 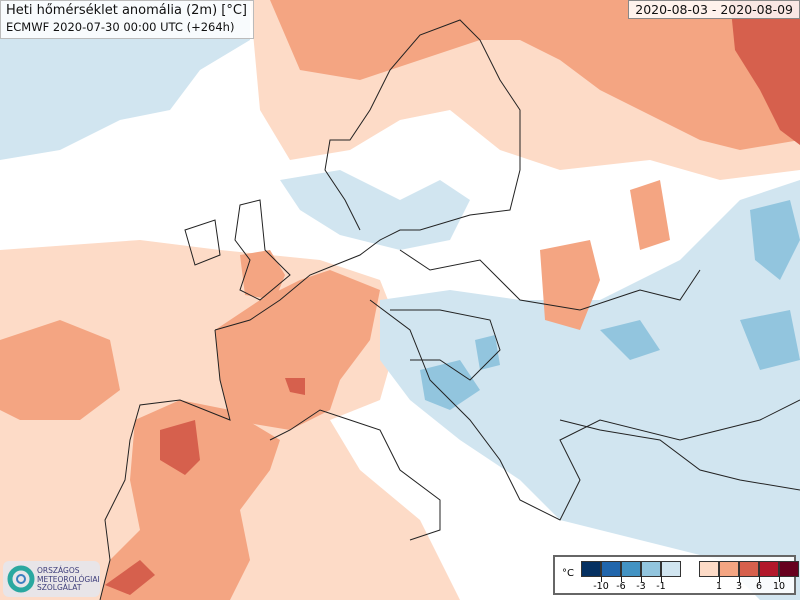 I want to click on anomaly-area-hot-spain, so click(x=205, y=486).